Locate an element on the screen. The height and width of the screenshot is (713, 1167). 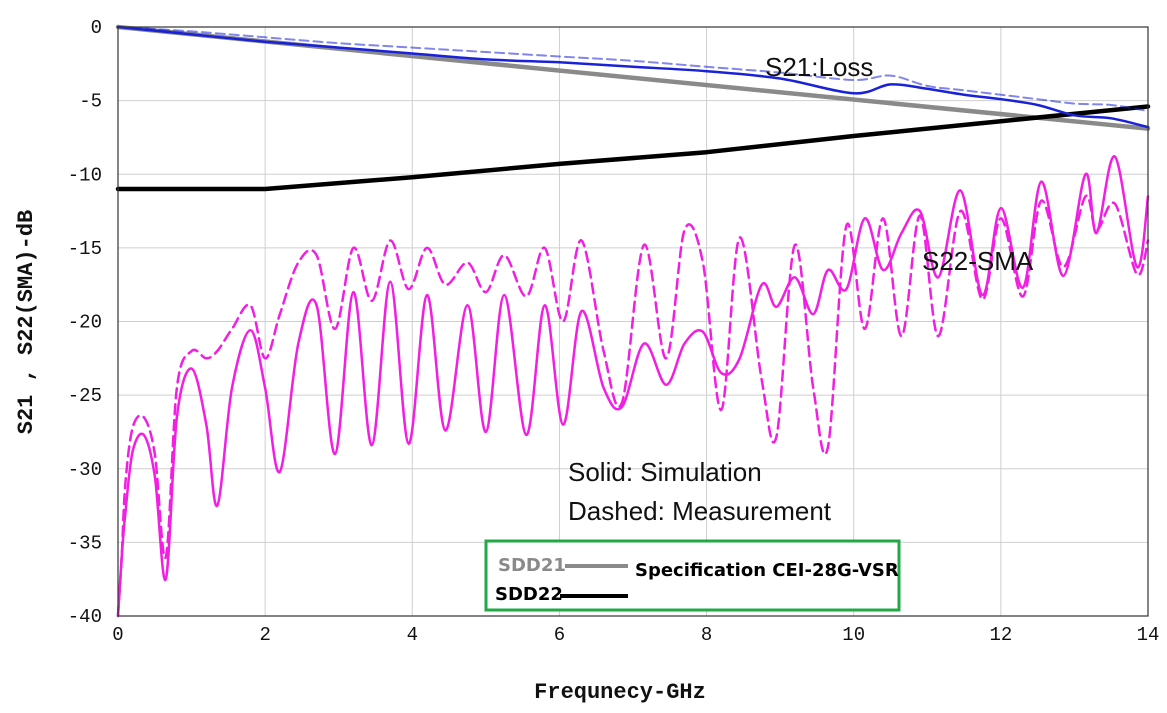
x-tick-label: 8 is located at coordinates (706, 635).